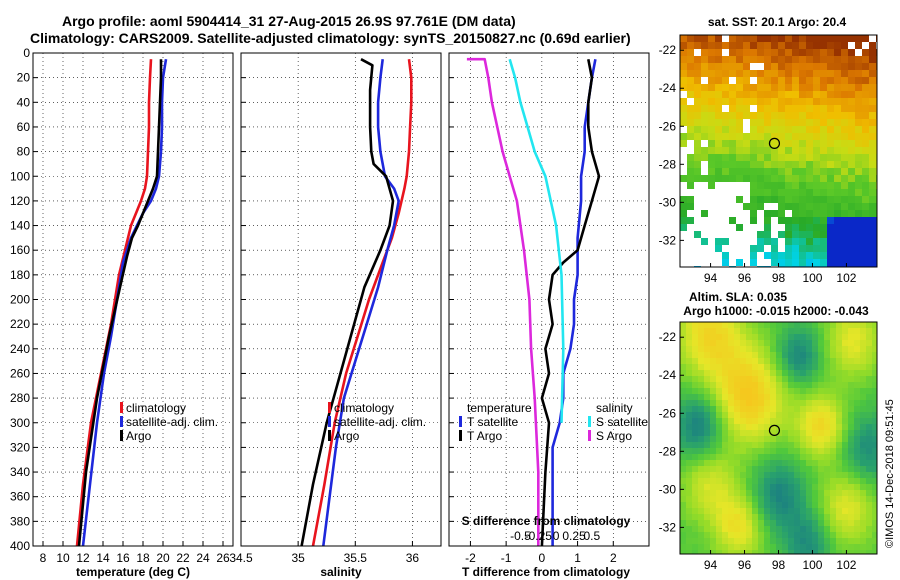  What do you see at coordinates (20, 447) in the screenshot?
I see `depth-tick-label: 320` at bounding box center [20, 447].